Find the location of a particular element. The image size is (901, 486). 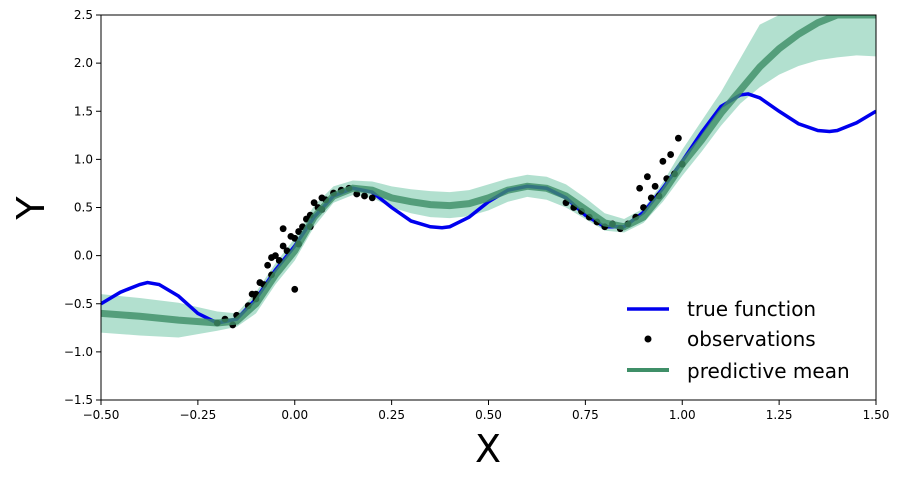

legend-label-observations: observations is located at coordinates (751, 339).